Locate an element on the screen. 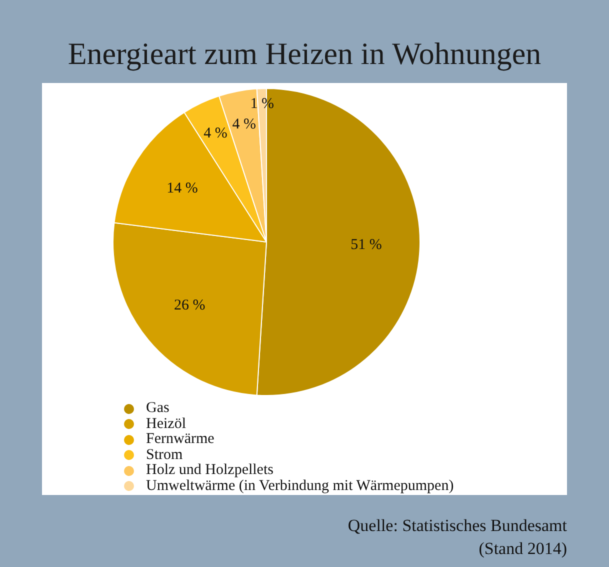 The width and height of the screenshot is (609, 567). legend-label: Holz und Holzpellets is located at coordinates (210, 471).